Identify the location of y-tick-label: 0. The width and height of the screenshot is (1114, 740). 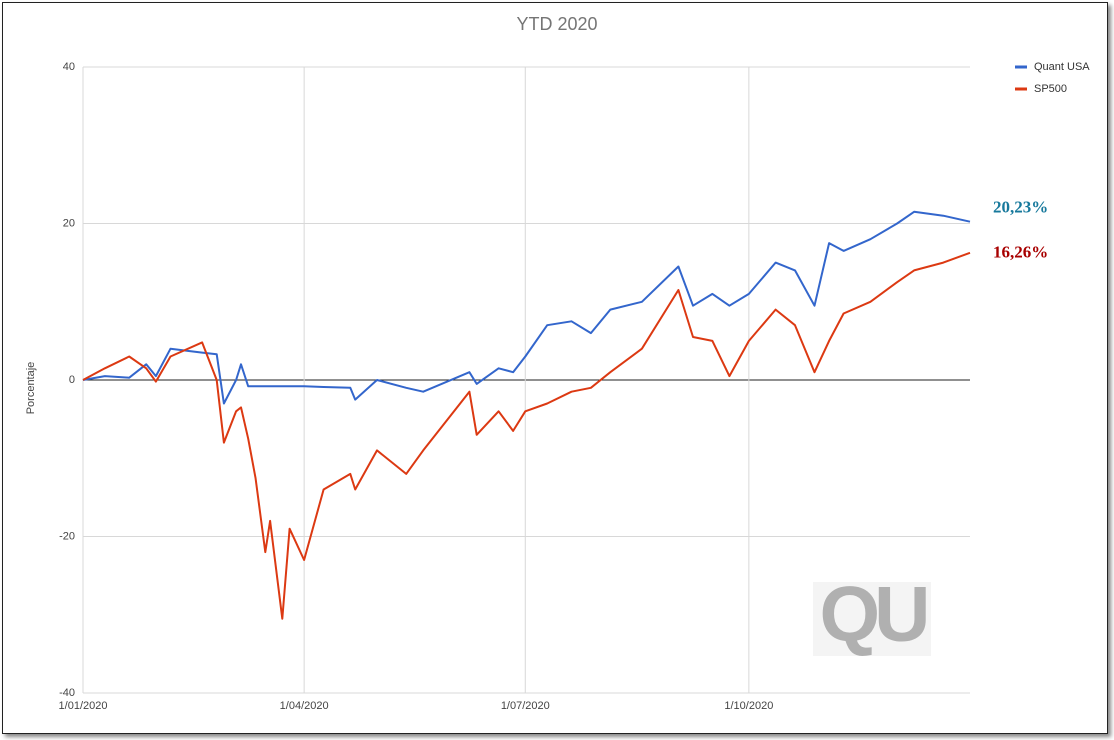
(72, 380).